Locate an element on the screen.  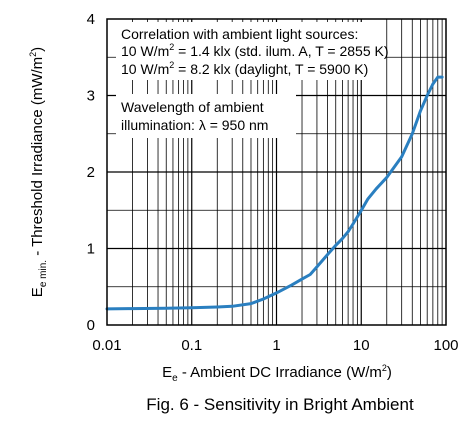
y-tick-label: 3 is located at coordinates (91, 96).